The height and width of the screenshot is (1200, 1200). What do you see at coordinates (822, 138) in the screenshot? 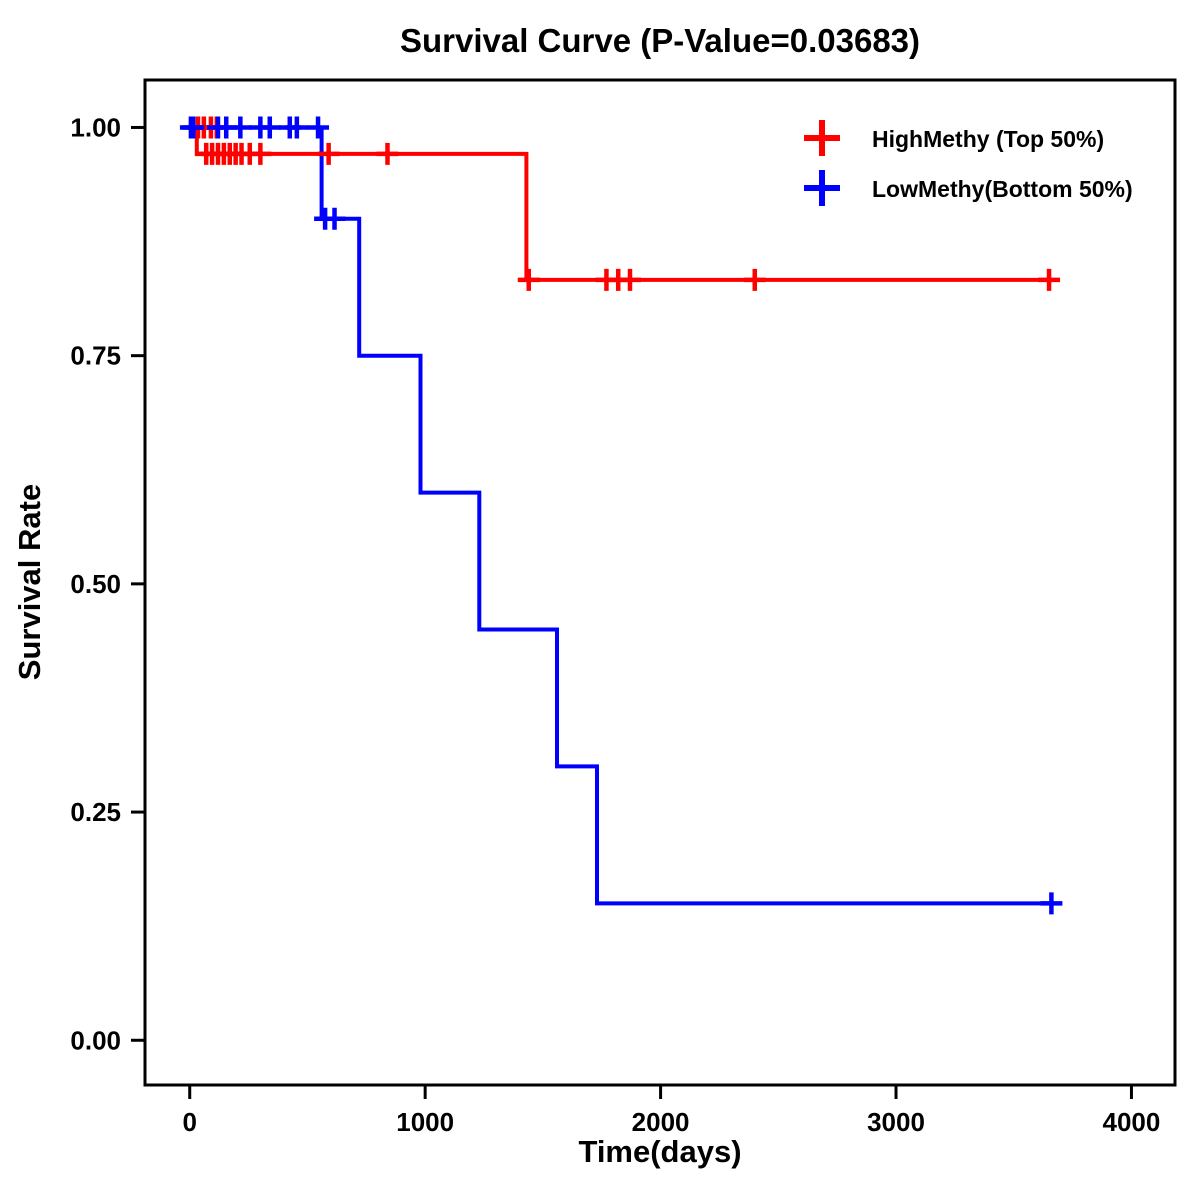
I see `highmethy-plus-icon` at bounding box center [822, 138].